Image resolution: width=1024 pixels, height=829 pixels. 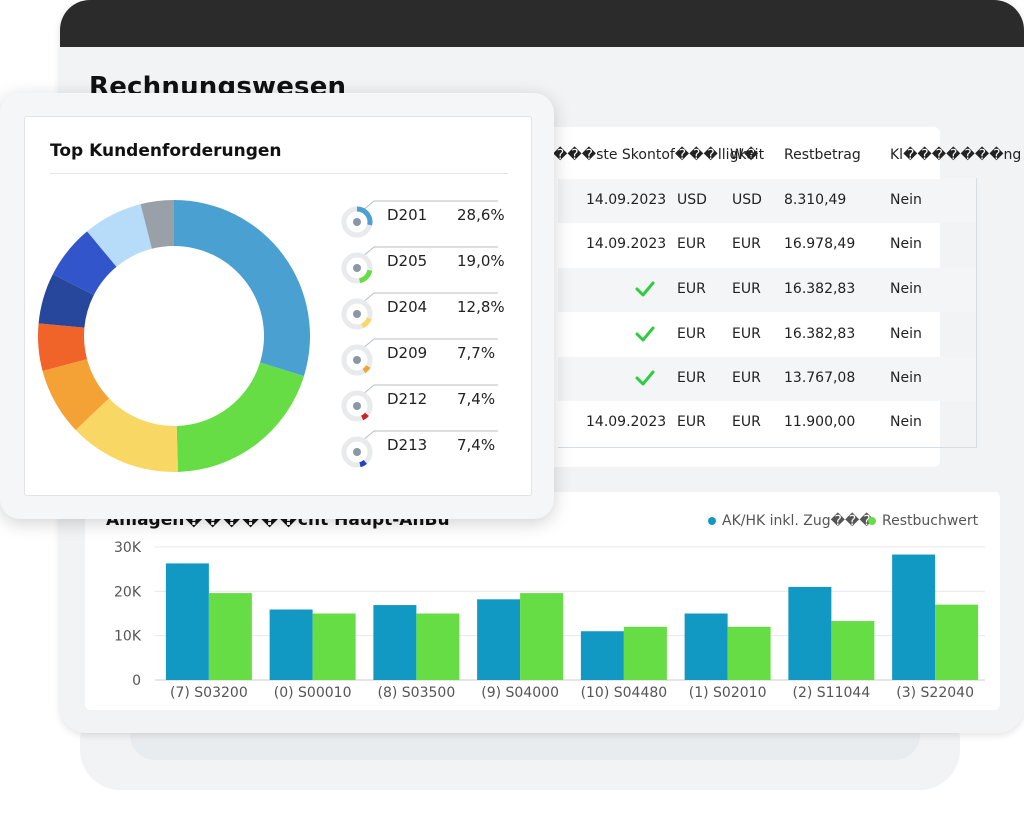 I want to click on cell-amount: 16.978,49, so click(x=820, y=244).